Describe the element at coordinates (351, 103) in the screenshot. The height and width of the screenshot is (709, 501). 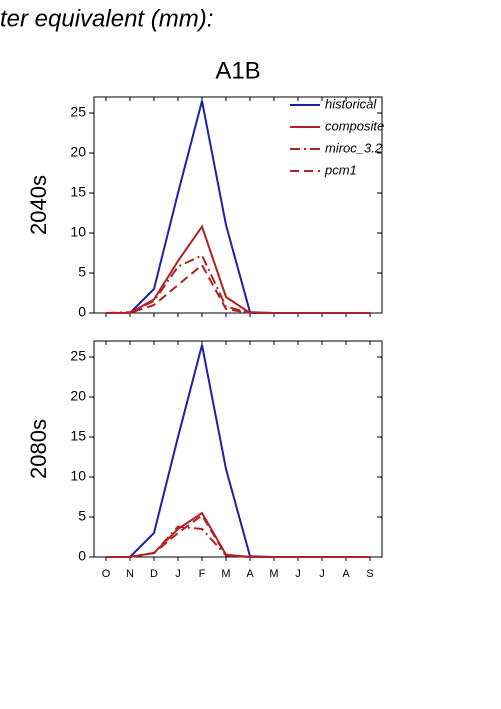
I see `legend-label: historical` at that location.